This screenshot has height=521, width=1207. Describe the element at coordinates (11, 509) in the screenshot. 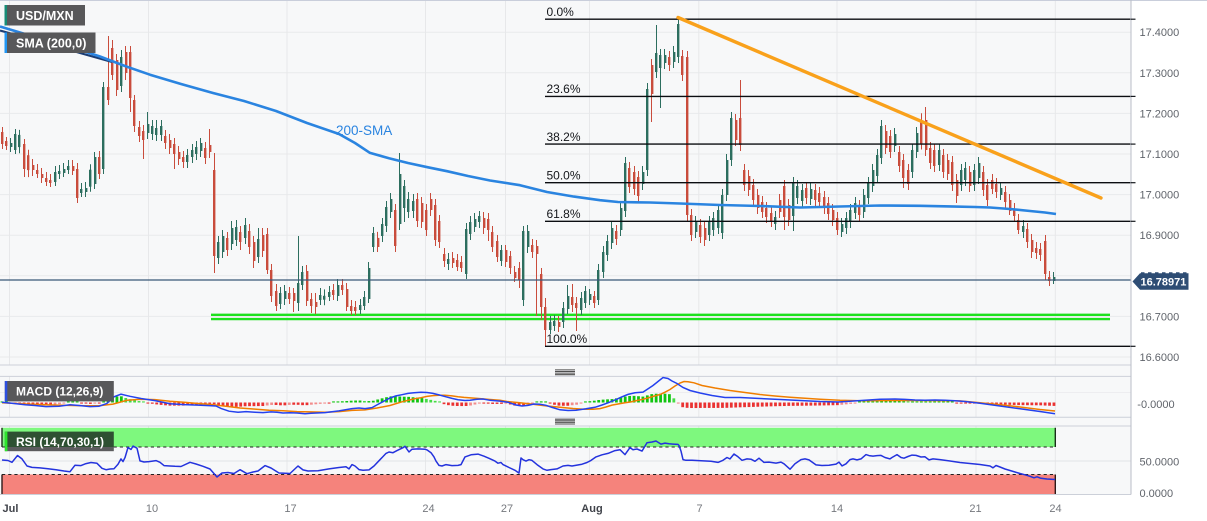

I see `svg-text: Jul` at that location.